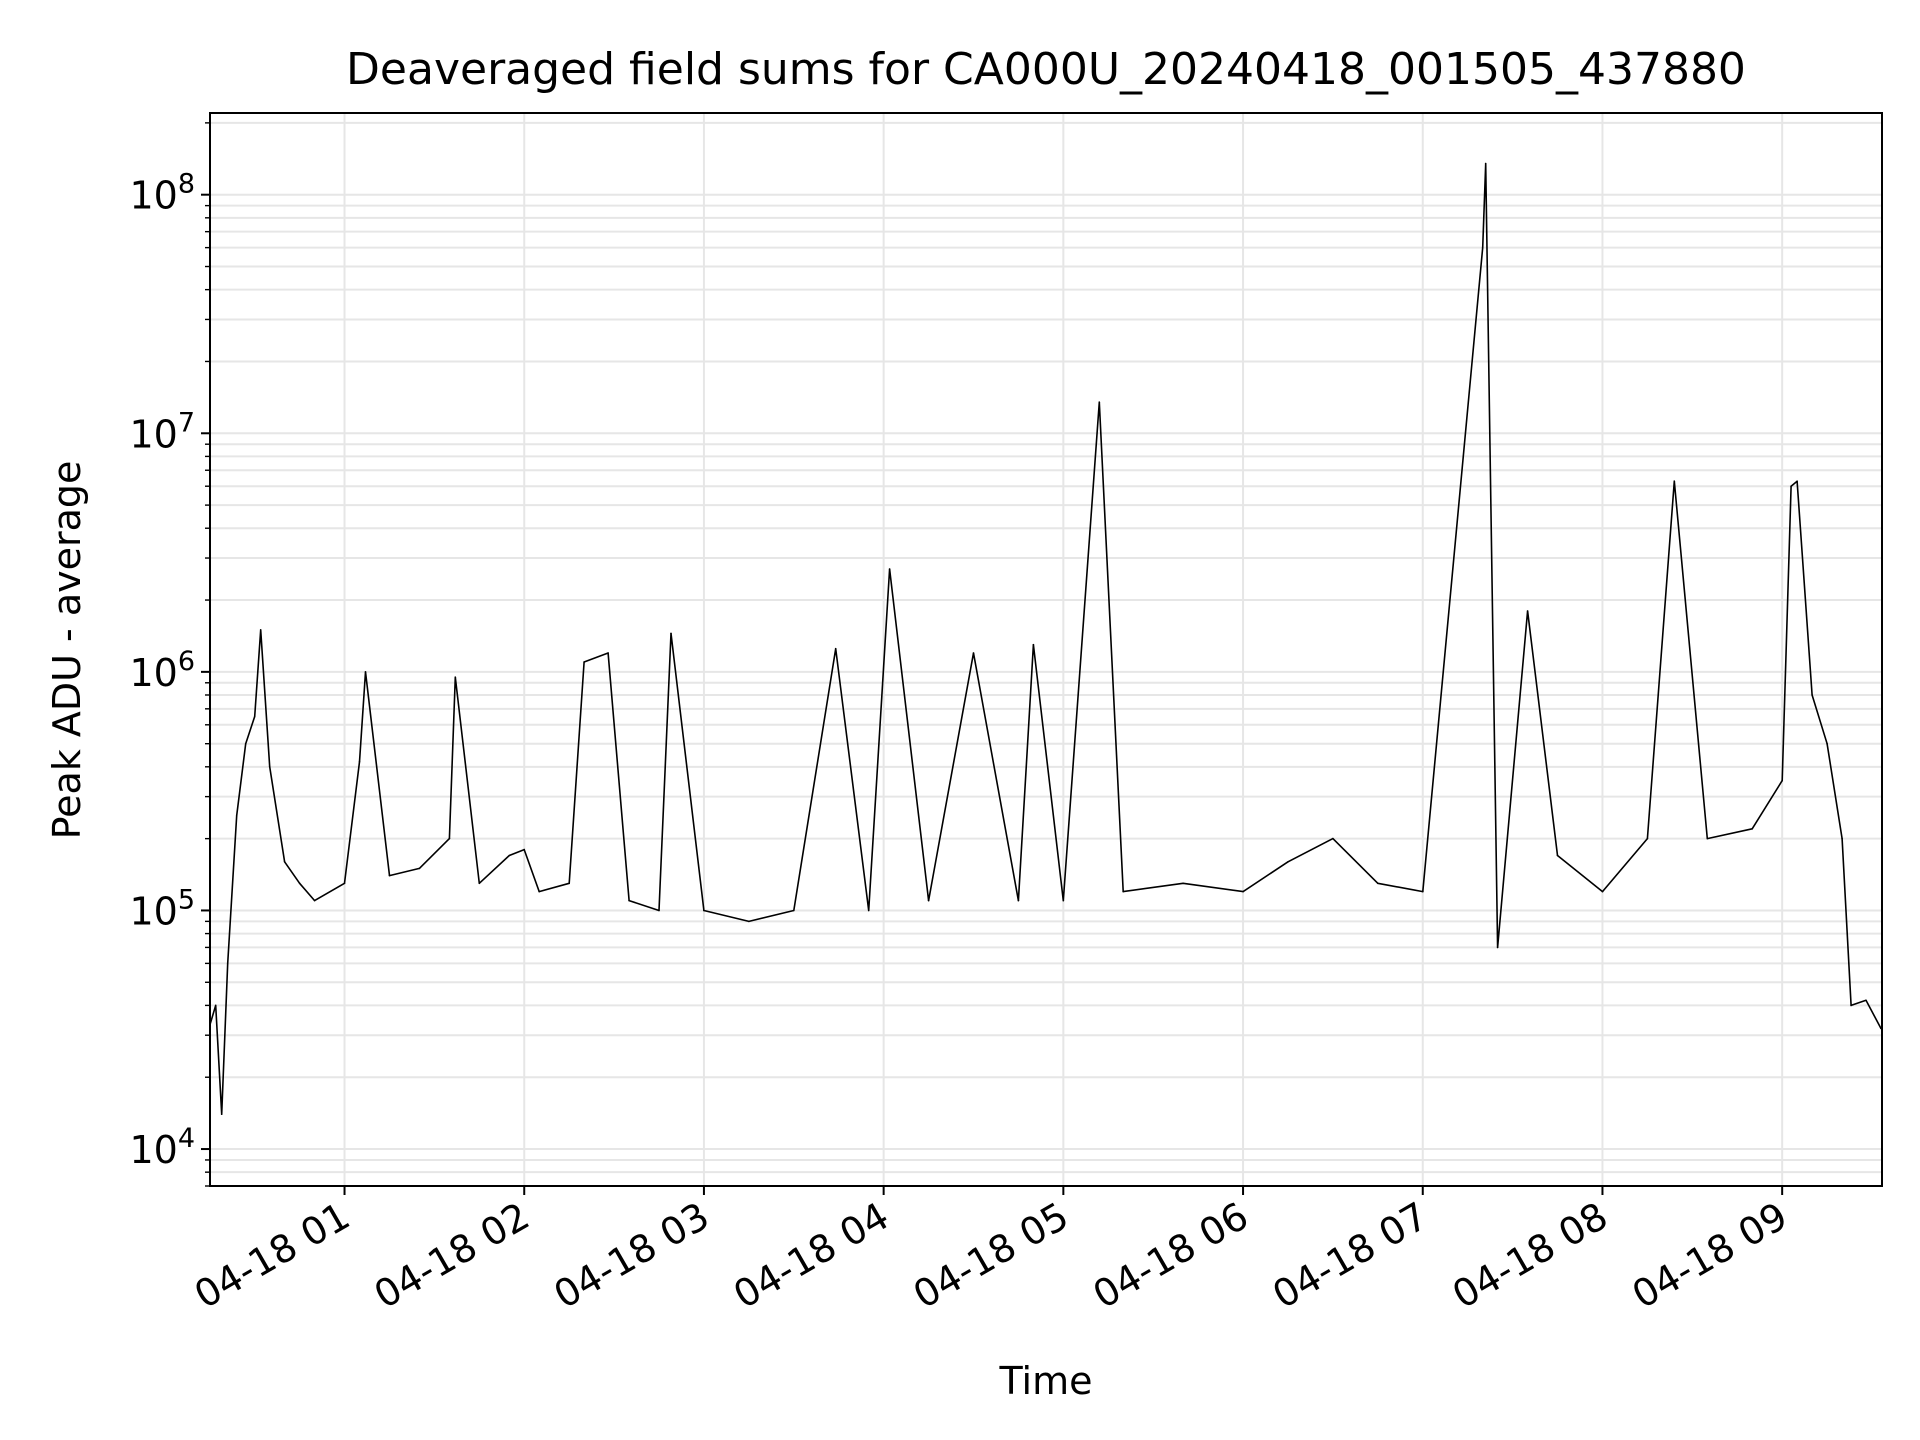 The height and width of the screenshot is (1440, 1920). Describe the element at coordinates (162, 431) in the screenshot. I see `y-tick-label: 107` at that location.